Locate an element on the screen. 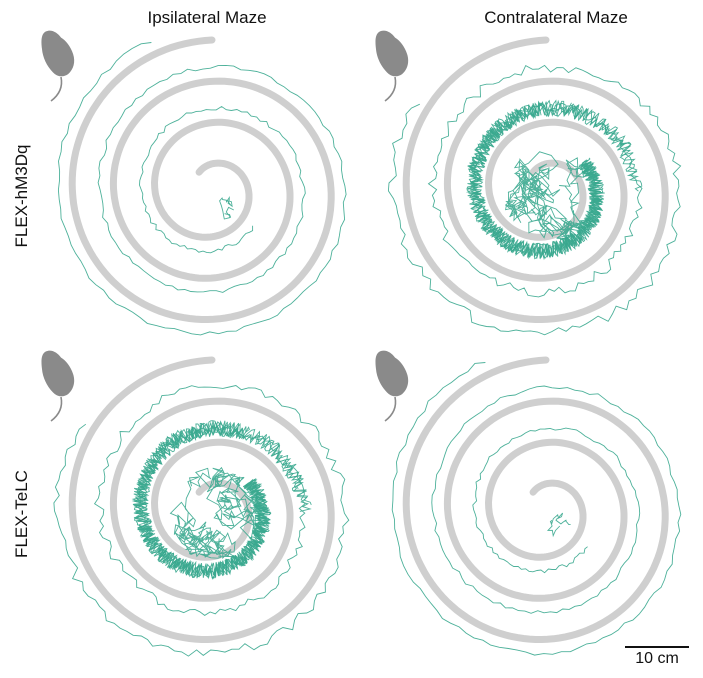  column-title-ipsilateral: Ipsilateral Maze is located at coordinates (207, 17).